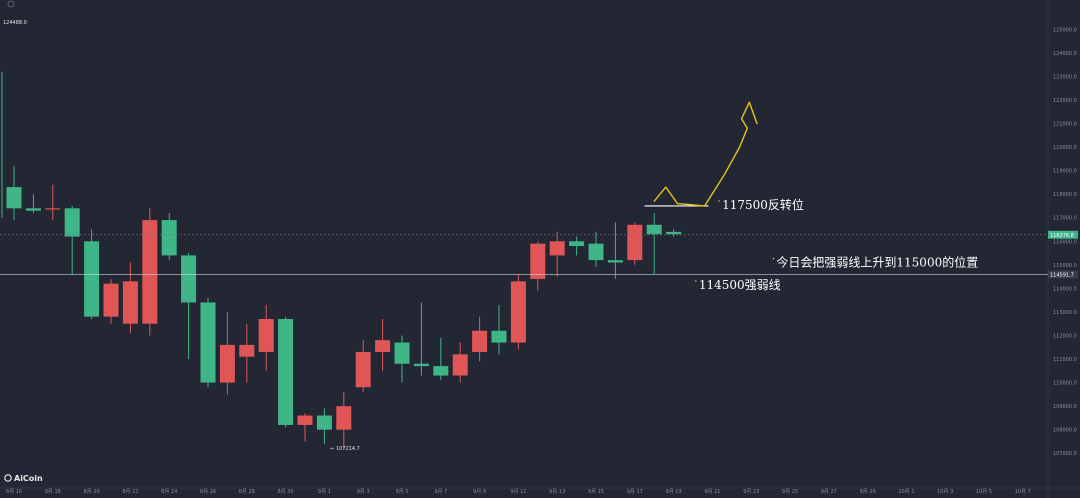 The height and width of the screenshot is (498, 1080). What do you see at coordinates (15, 23) in the screenshot?
I see `high-marker-label: 124488.0` at bounding box center [15, 23].